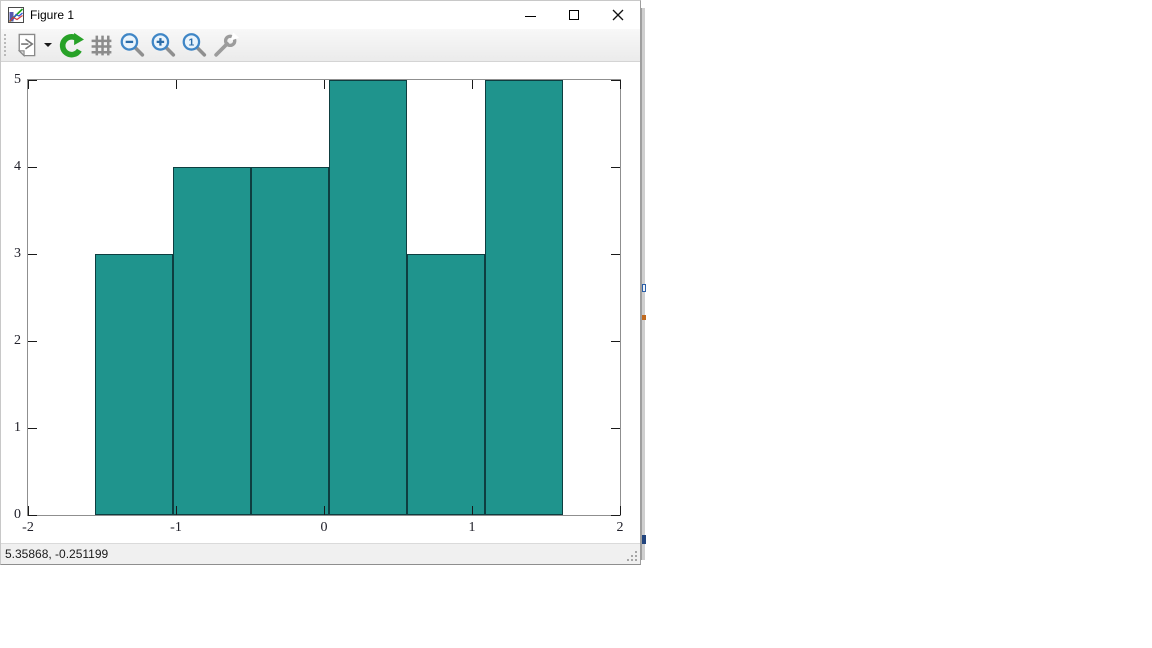  I want to click on settings-button, so click(225, 45).